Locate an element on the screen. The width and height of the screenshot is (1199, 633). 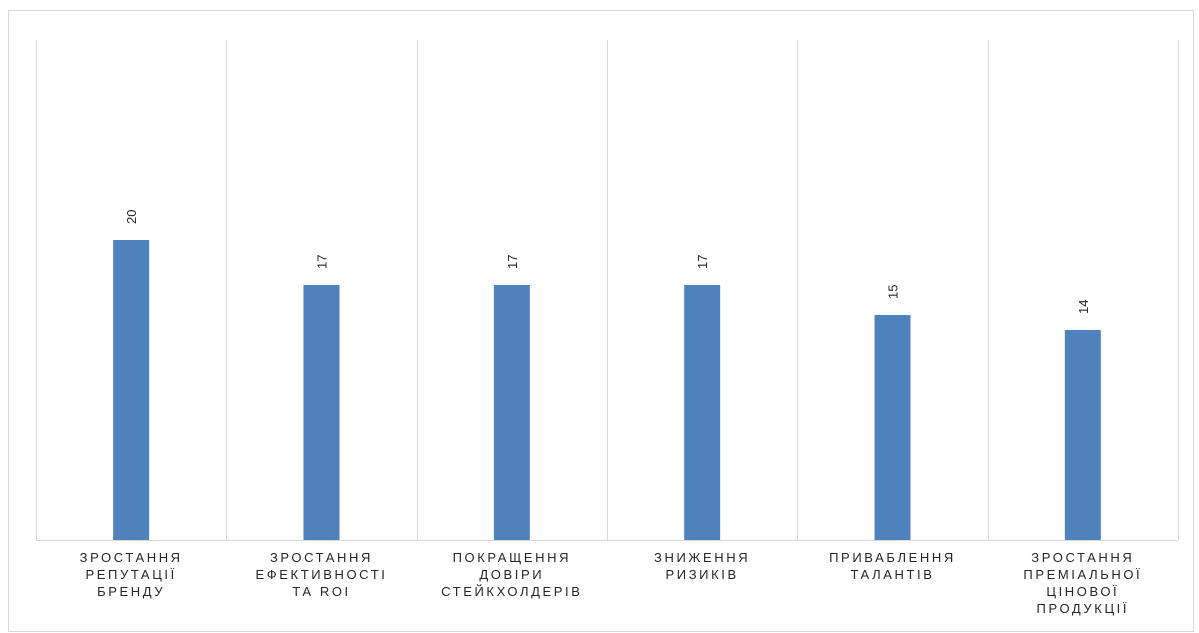
category-label-4: ЗНИЖЕННЯ РИЗИКІВ is located at coordinates (702, 566).